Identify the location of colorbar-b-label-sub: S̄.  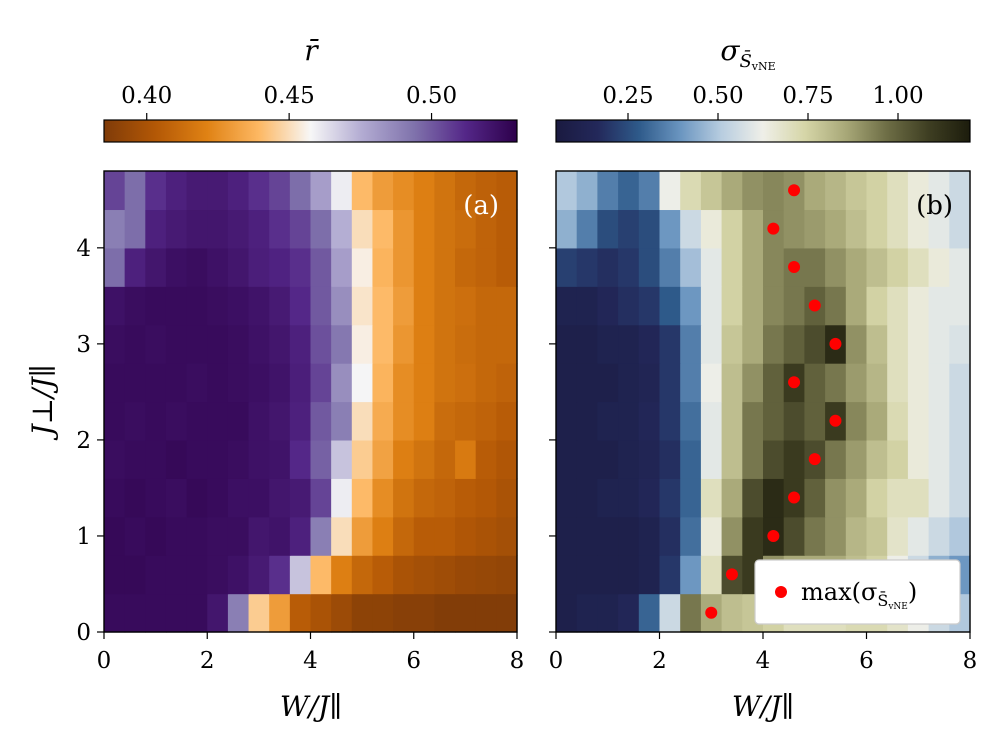
(745, 60).